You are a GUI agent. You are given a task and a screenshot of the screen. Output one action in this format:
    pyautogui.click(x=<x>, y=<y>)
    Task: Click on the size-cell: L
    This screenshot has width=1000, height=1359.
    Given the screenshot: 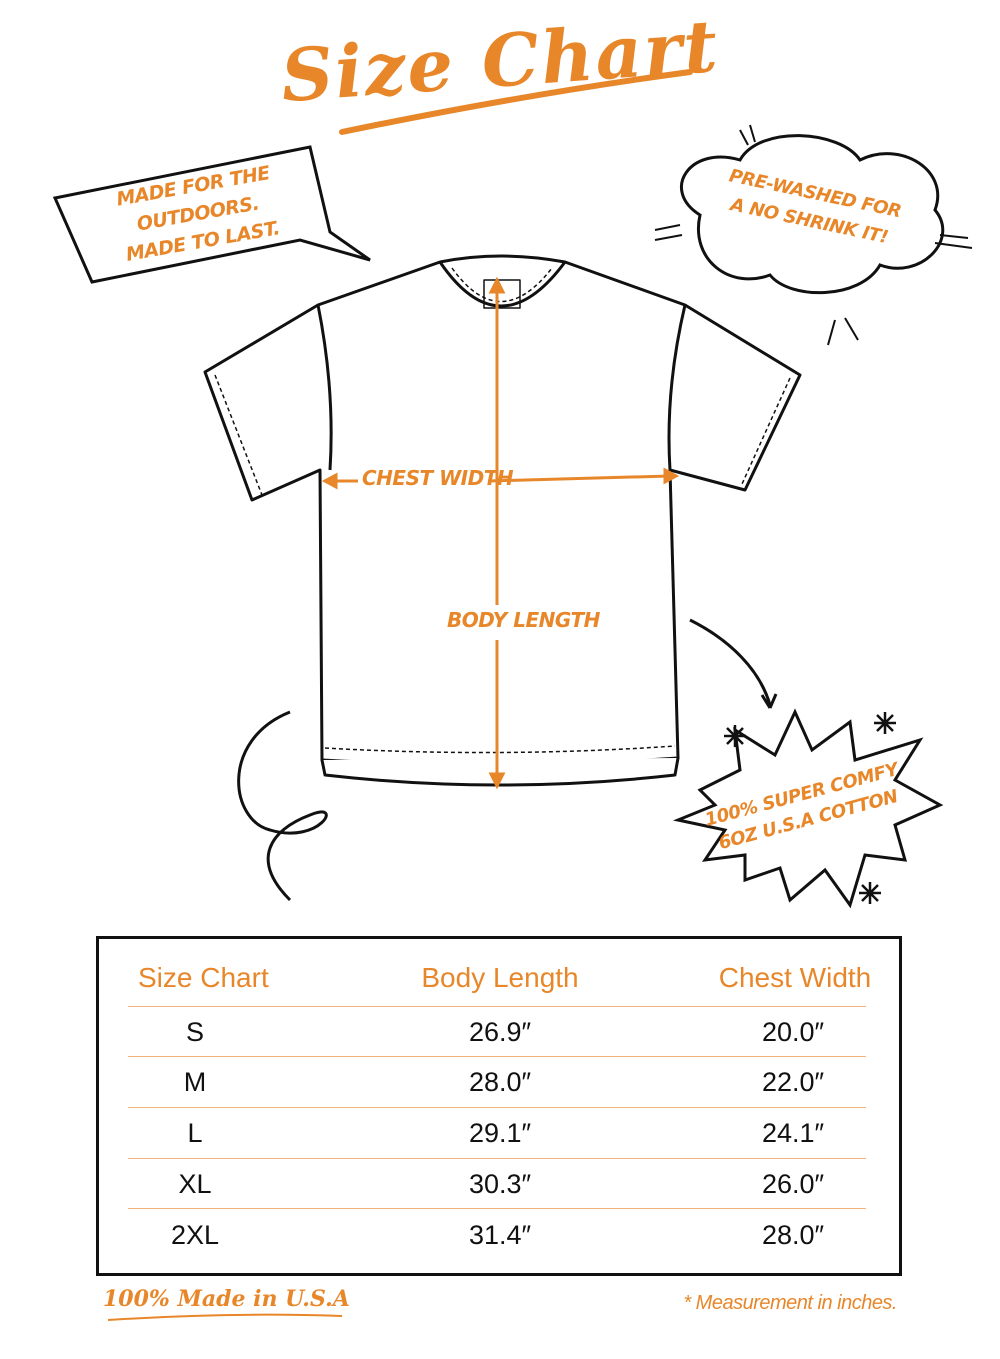 What is the action you would take?
    pyautogui.click(x=195, y=1133)
    